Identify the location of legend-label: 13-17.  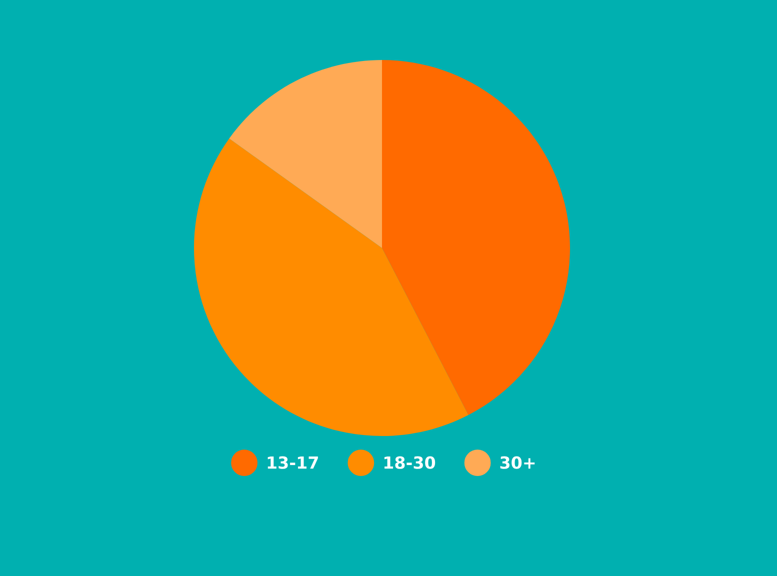
(293, 462).